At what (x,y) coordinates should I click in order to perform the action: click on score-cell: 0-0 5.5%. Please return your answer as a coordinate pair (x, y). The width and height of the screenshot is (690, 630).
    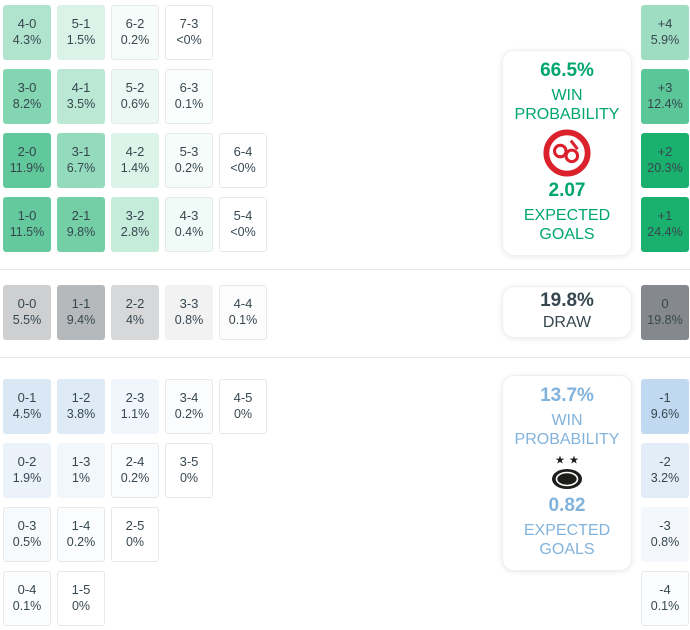
    Looking at the image, I should click on (27, 312).